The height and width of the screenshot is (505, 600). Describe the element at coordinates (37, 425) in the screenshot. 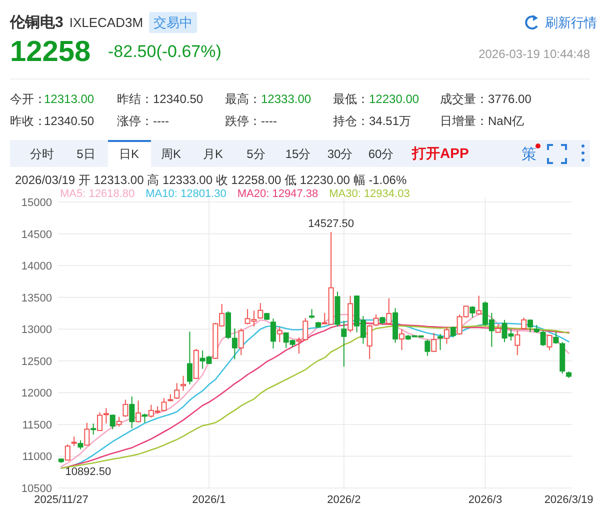

I see `y-tick-label: 11500` at that location.